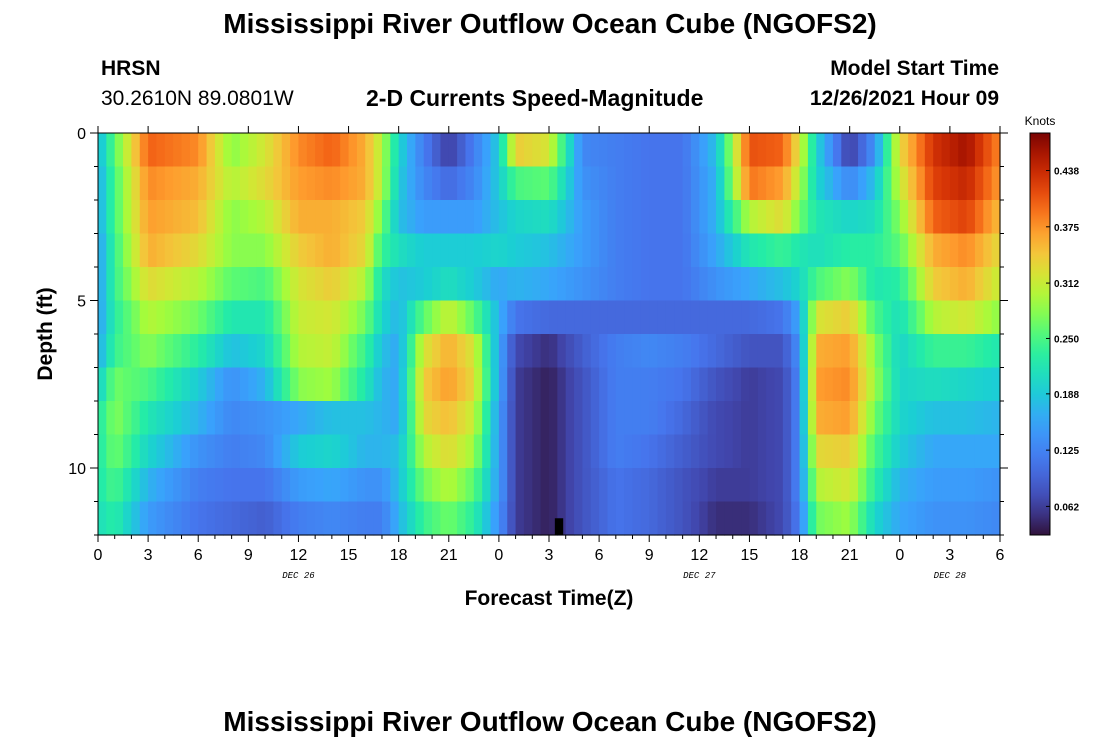 The height and width of the screenshot is (750, 1100). What do you see at coordinates (904, 98) in the screenshot?
I see `model-start-value: 12/26/2021 Hour 09` at bounding box center [904, 98].